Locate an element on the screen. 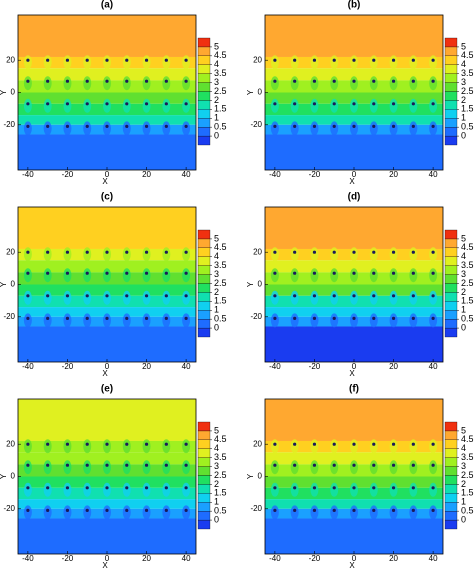 The width and height of the screenshot is (474, 576). x-tick-label: -40 is located at coordinates (28, 174).